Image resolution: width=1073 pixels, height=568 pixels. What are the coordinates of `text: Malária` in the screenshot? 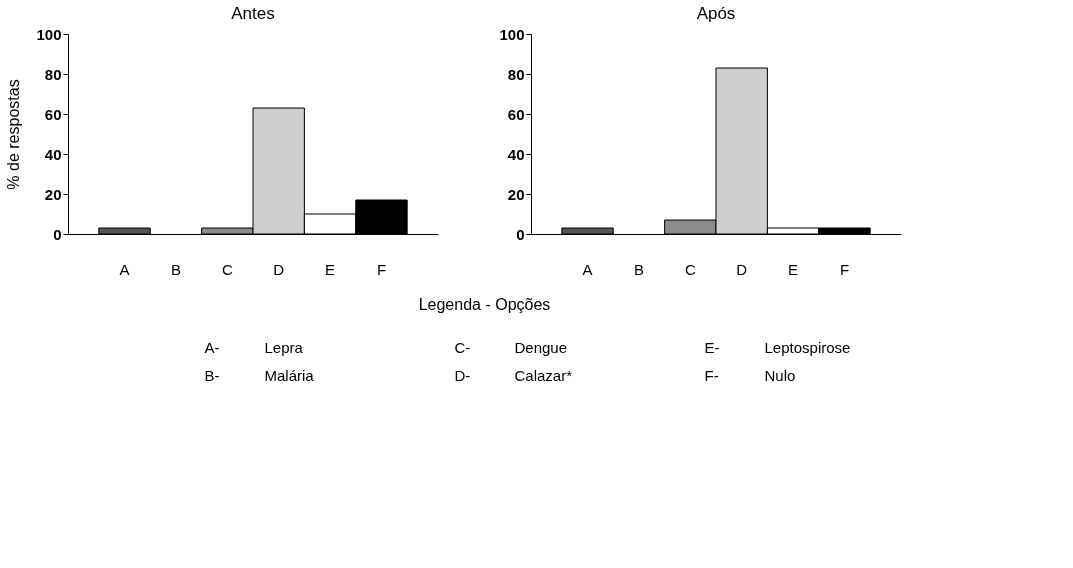 It's located at (289, 375).